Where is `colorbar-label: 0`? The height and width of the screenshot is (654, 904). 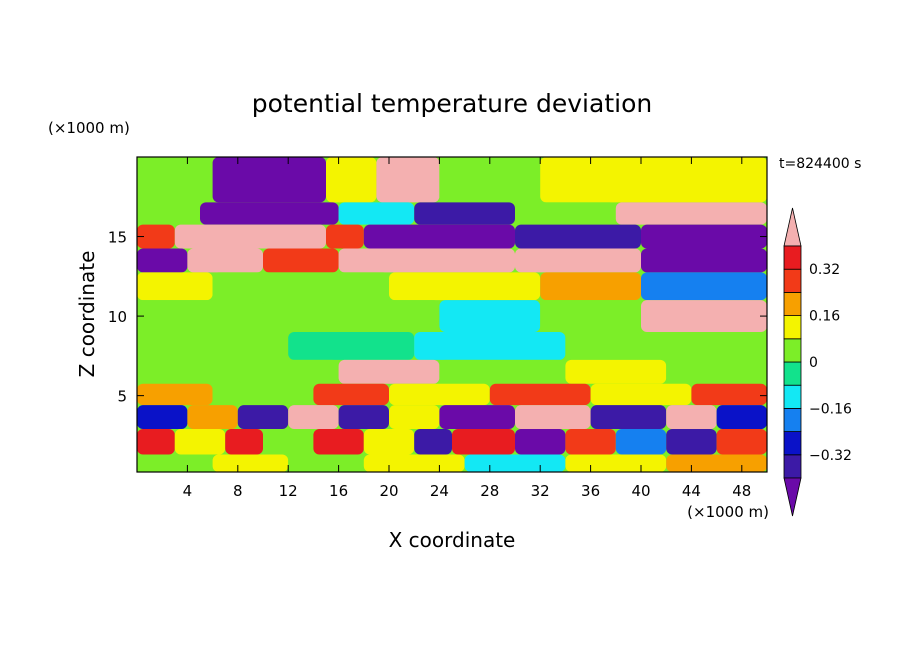 colorbar-label: 0 is located at coordinates (813, 363).